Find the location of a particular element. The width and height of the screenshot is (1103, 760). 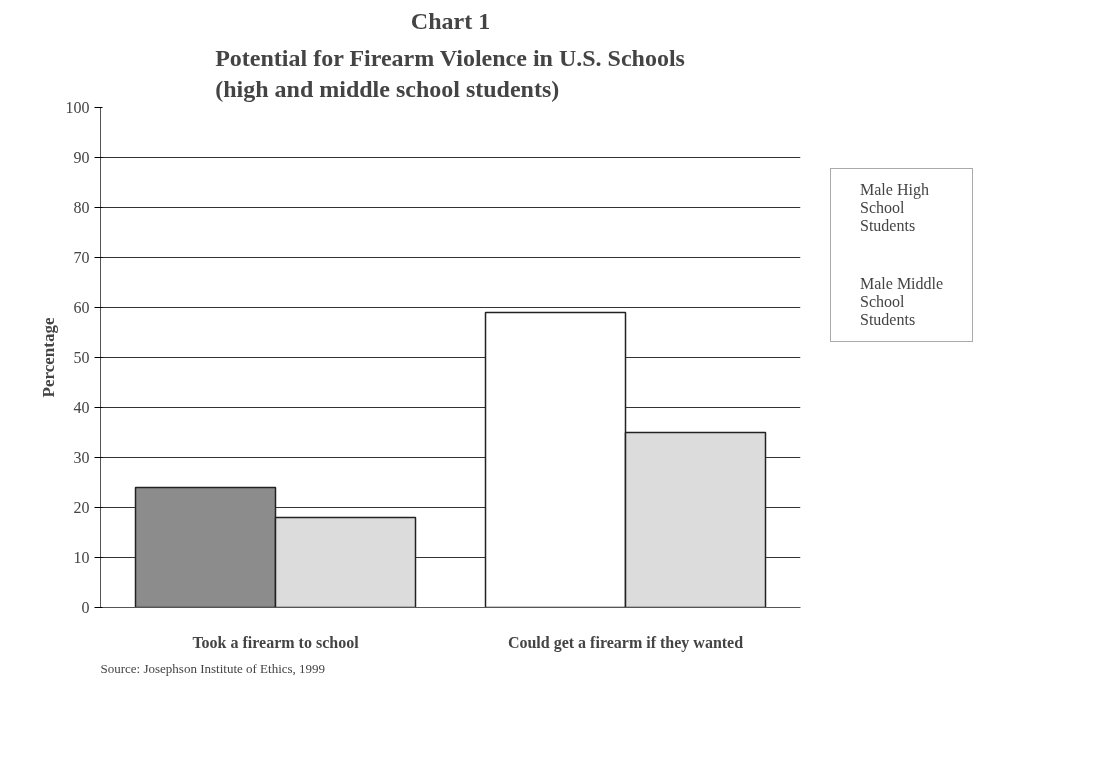

y-tick-label: 90 is located at coordinates (81, 157).